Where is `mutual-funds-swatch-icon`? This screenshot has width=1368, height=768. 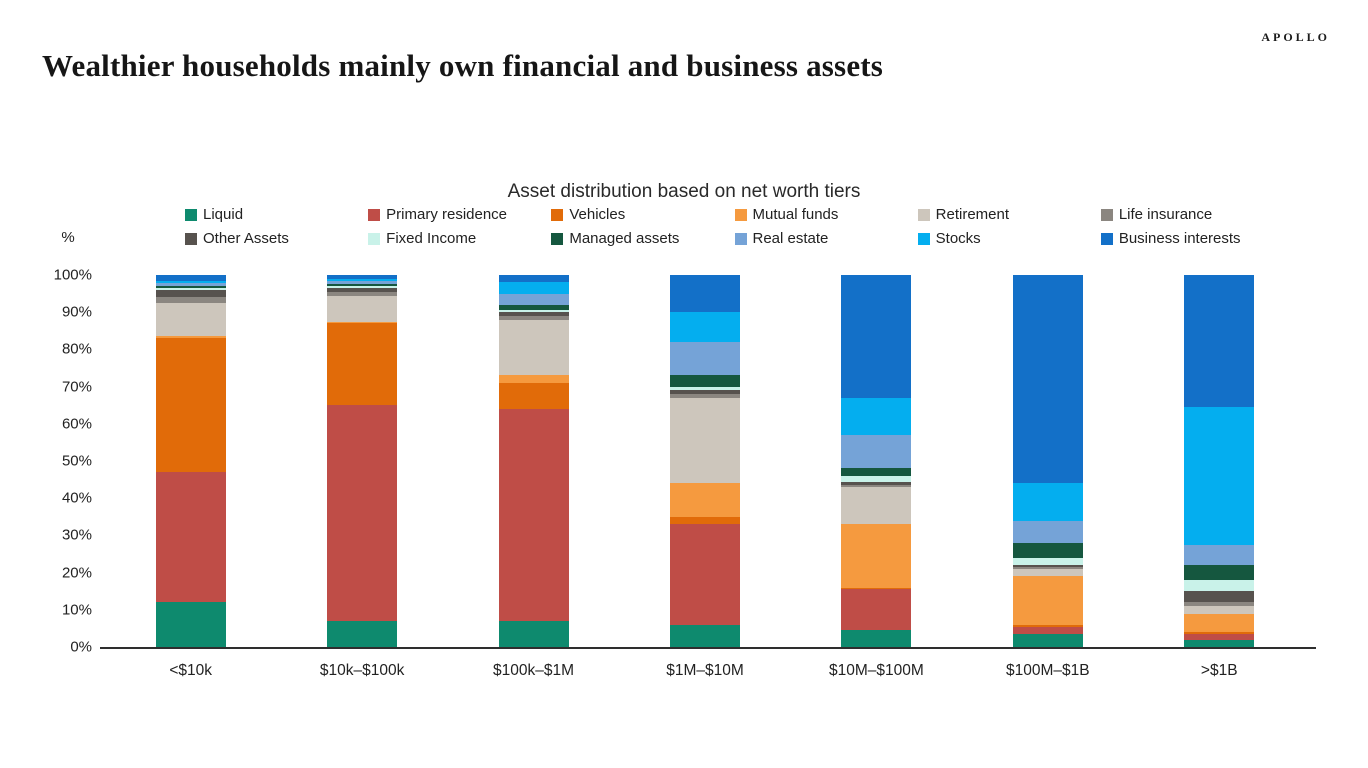 mutual-funds-swatch-icon is located at coordinates (740, 214).